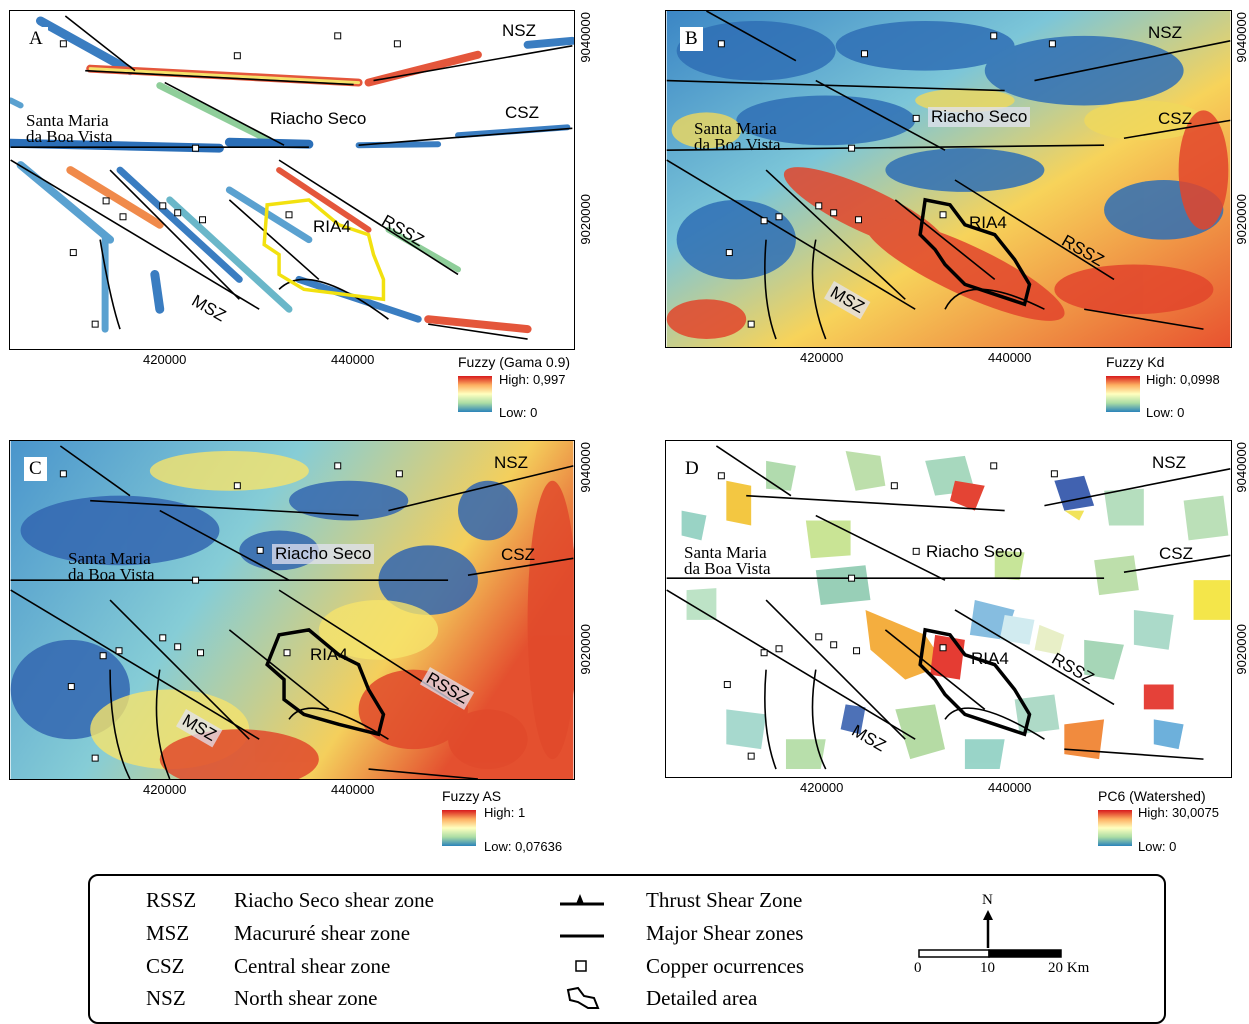 This screenshot has width=1249, height=1024. What do you see at coordinates (725, 552) in the screenshot?
I see `santa-maria-line-1-d: Santa Maria` at bounding box center [725, 552].